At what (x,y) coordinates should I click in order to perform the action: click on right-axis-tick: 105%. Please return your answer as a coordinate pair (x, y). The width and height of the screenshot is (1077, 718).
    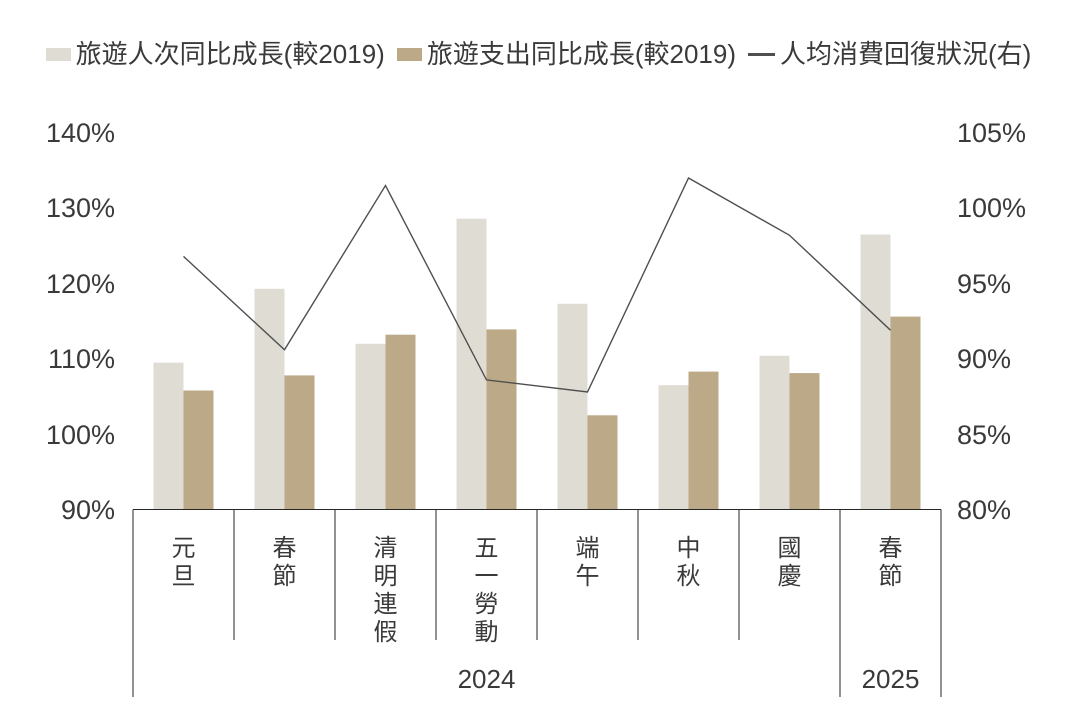
    Looking at the image, I should click on (992, 133).